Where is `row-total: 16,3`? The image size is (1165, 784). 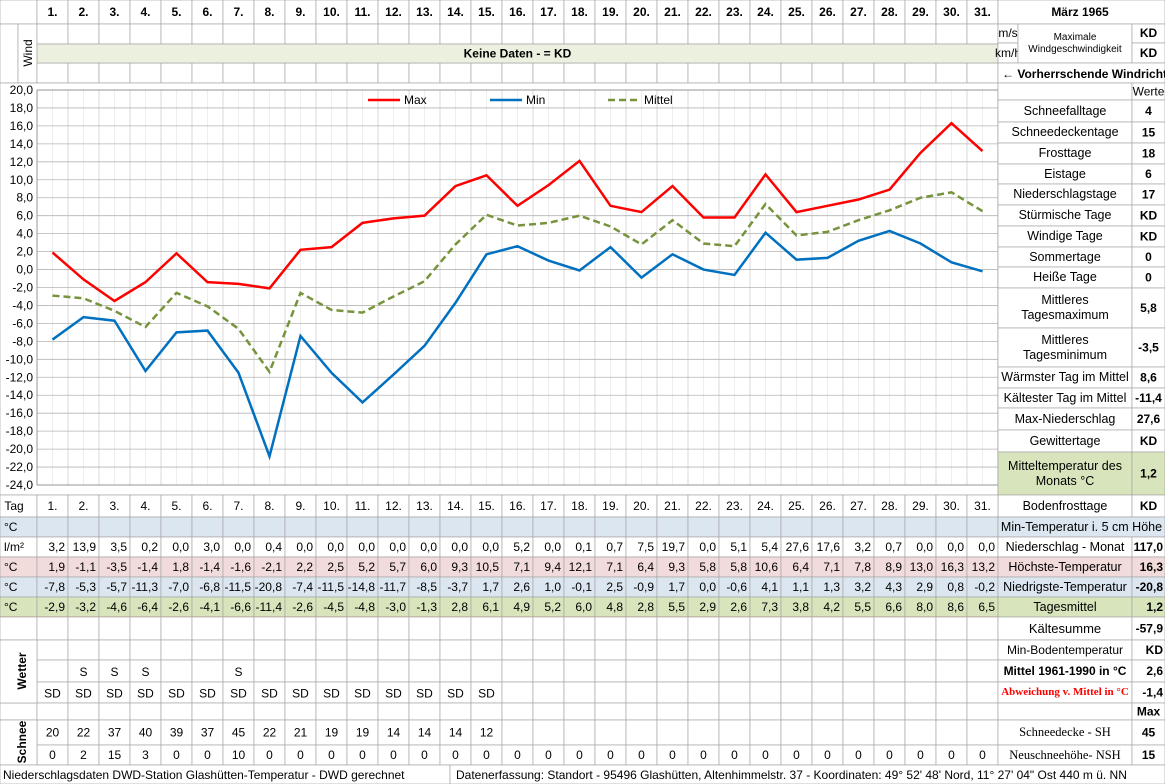
row-total: 16,3 is located at coordinates (1152, 567).